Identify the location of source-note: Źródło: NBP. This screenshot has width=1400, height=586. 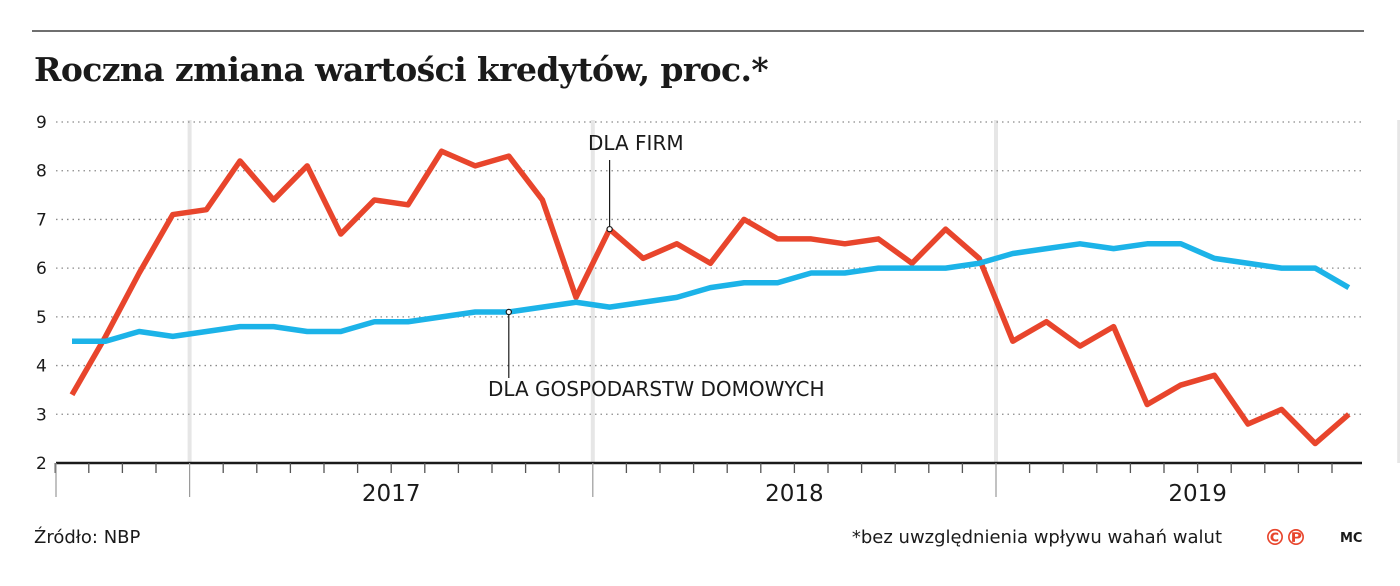
(87, 537).